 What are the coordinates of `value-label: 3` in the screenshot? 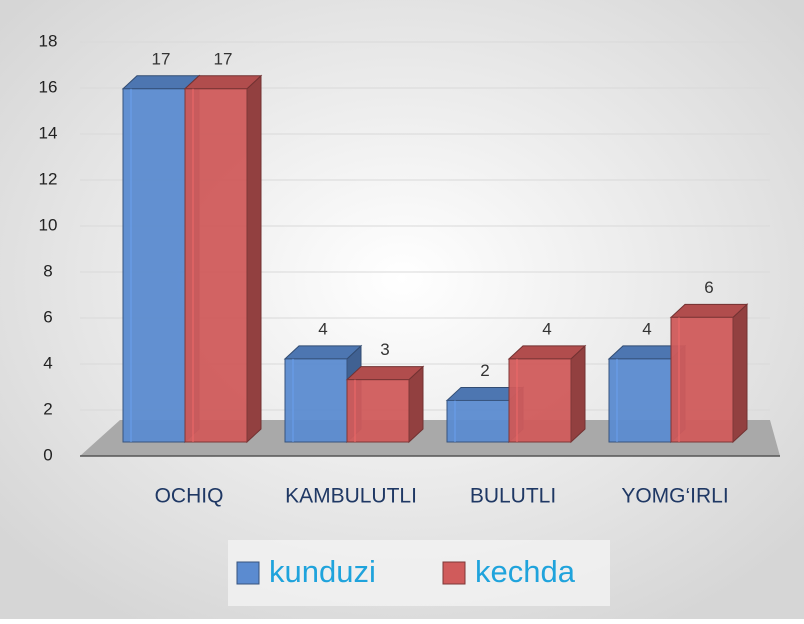 It's located at (384, 349).